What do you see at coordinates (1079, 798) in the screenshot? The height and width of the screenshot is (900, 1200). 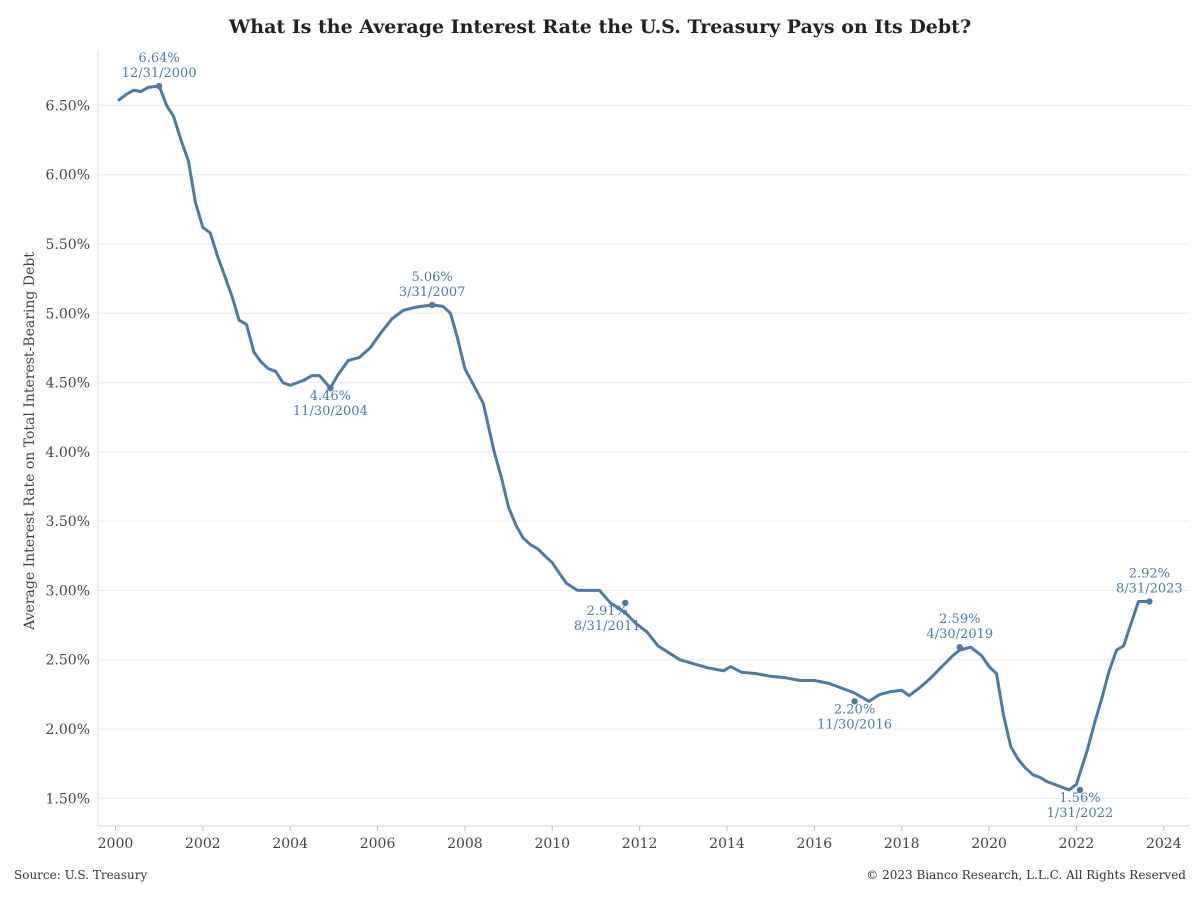 I see `annotation-value: 1.56%` at bounding box center [1079, 798].